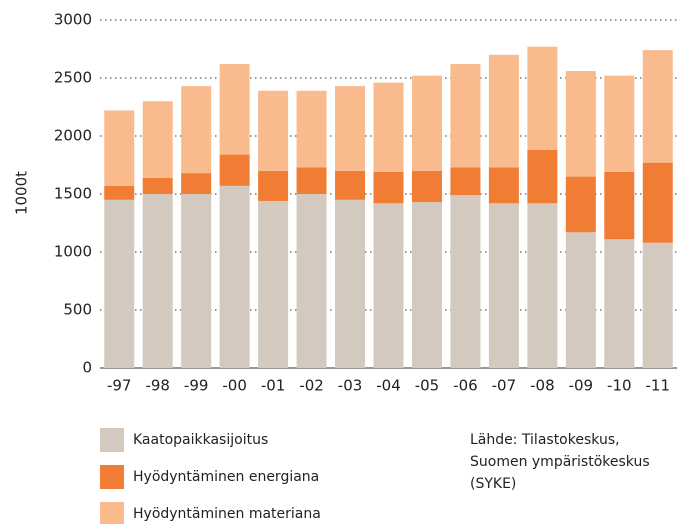 Image resolution: width=687 pixels, height=528 pixels. Describe the element at coordinates (73, 252) in the screenshot. I see `y-tick-label: 1000` at that location.